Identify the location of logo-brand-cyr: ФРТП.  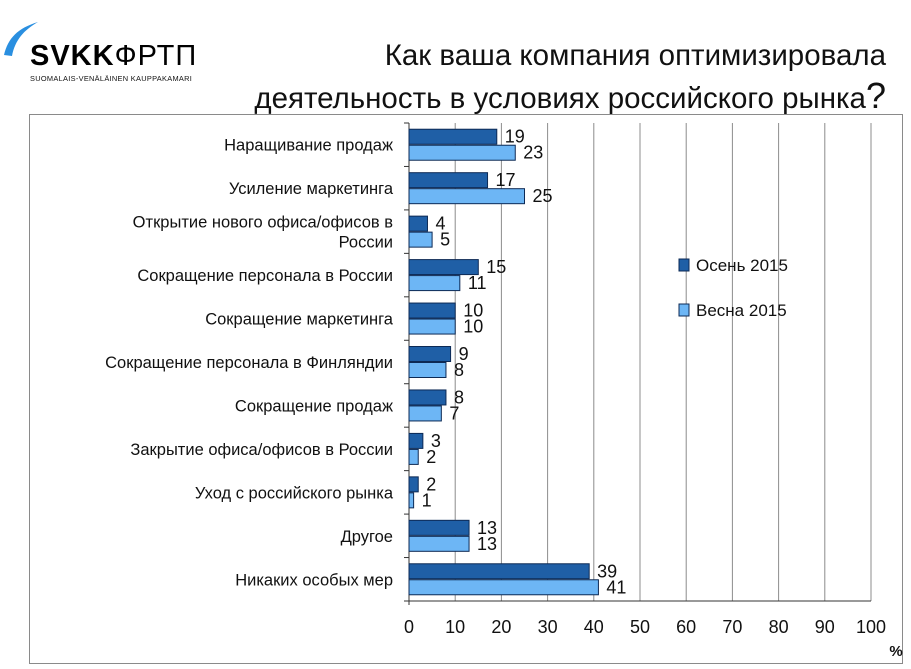
(156, 56).